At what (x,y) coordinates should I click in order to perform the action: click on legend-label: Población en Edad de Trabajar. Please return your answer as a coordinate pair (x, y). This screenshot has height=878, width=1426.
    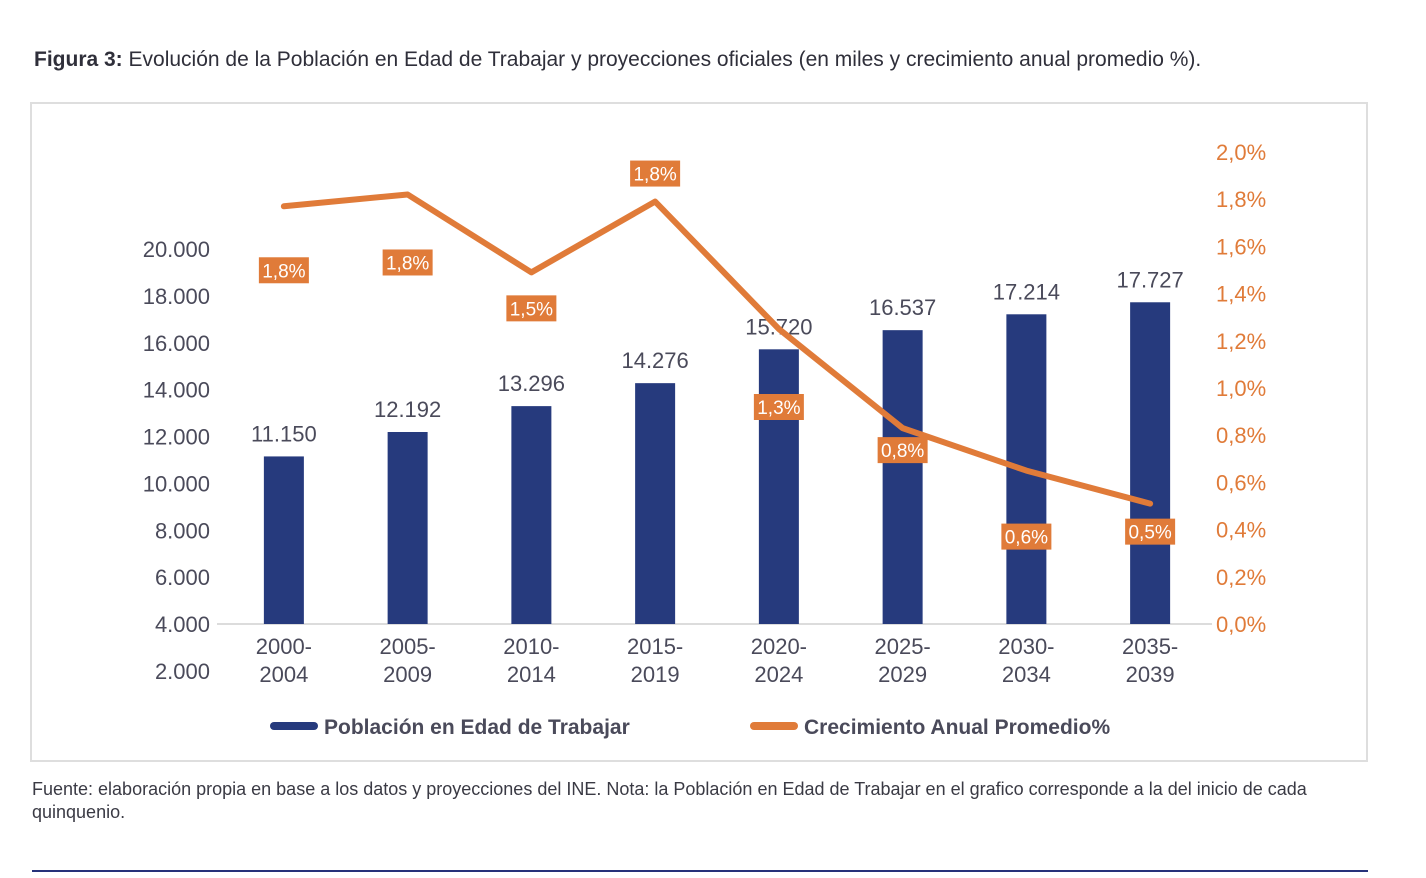
    Looking at the image, I should click on (477, 727).